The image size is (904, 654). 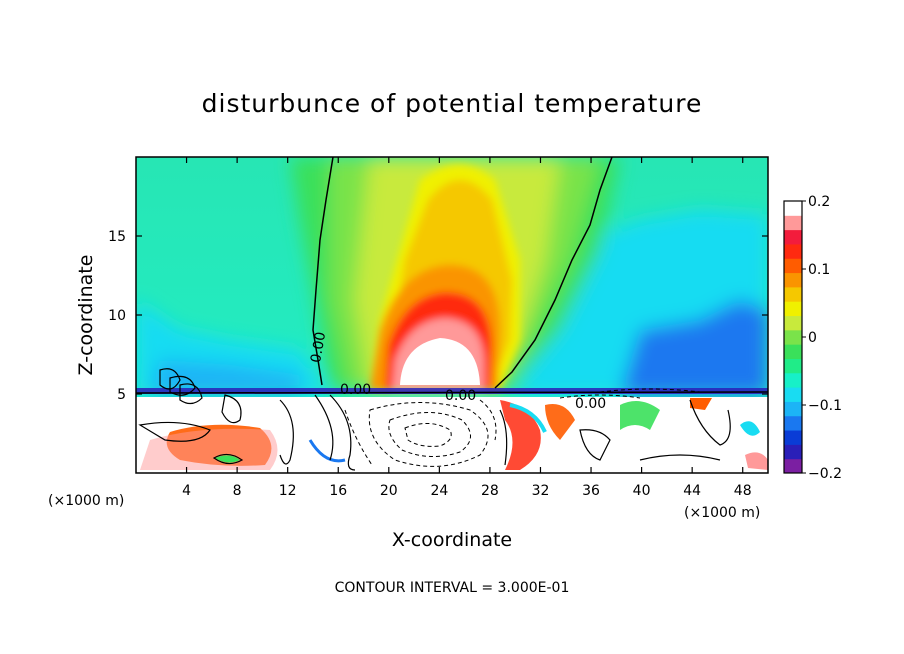 I want to click on y-axis-label: Z-coordinate, so click(x=86, y=315).